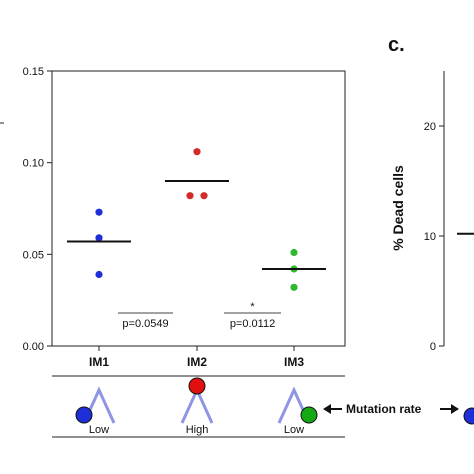 This screenshot has height=474, width=474. What do you see at coordinates (455, 409) in the screenshot?
I see `arrow-right-head` at bounding box center [455, 409].